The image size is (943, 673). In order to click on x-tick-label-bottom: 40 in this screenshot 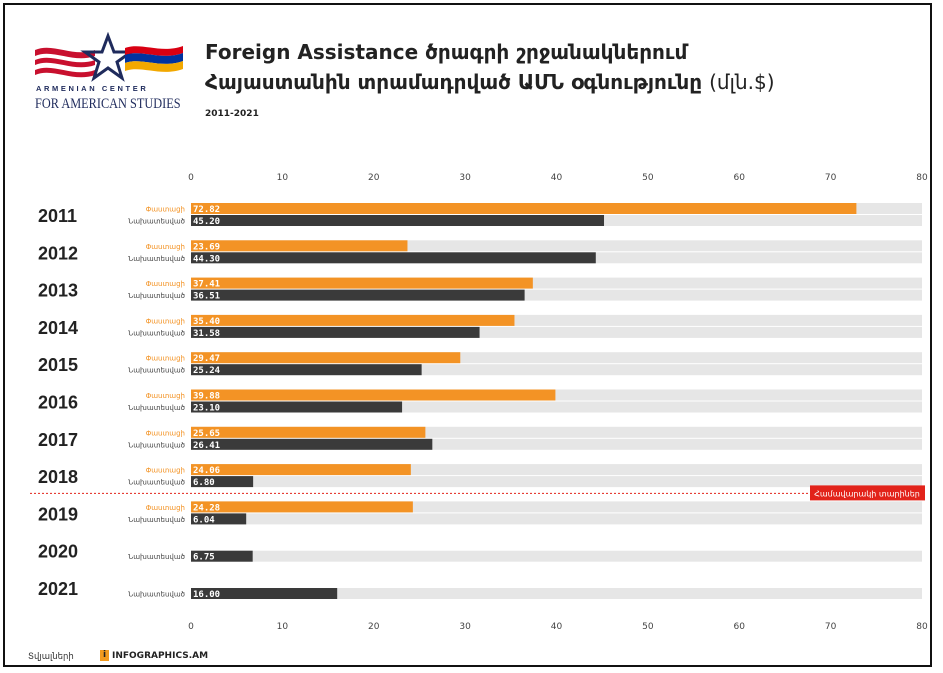, I will do `click(557, 627)`.